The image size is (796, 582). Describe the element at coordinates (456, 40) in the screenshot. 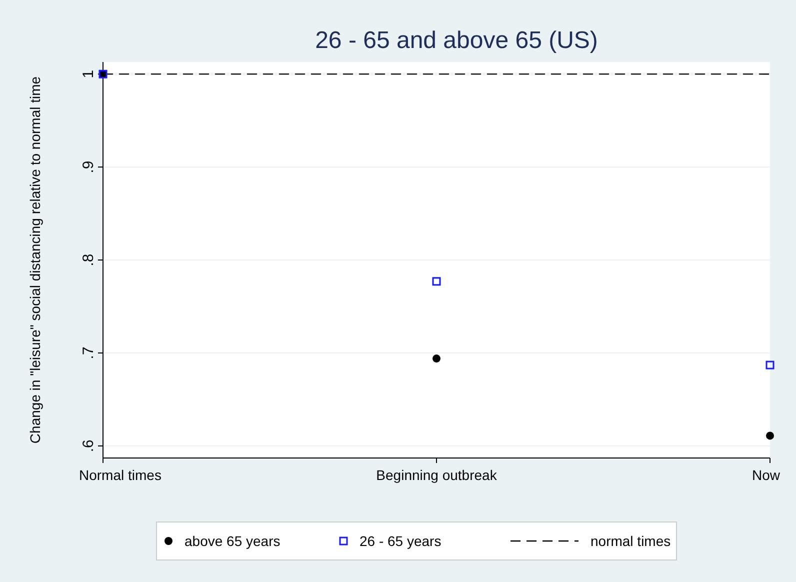

I see `chart-title: 26 - 65 and above 65 (US)` at that location.